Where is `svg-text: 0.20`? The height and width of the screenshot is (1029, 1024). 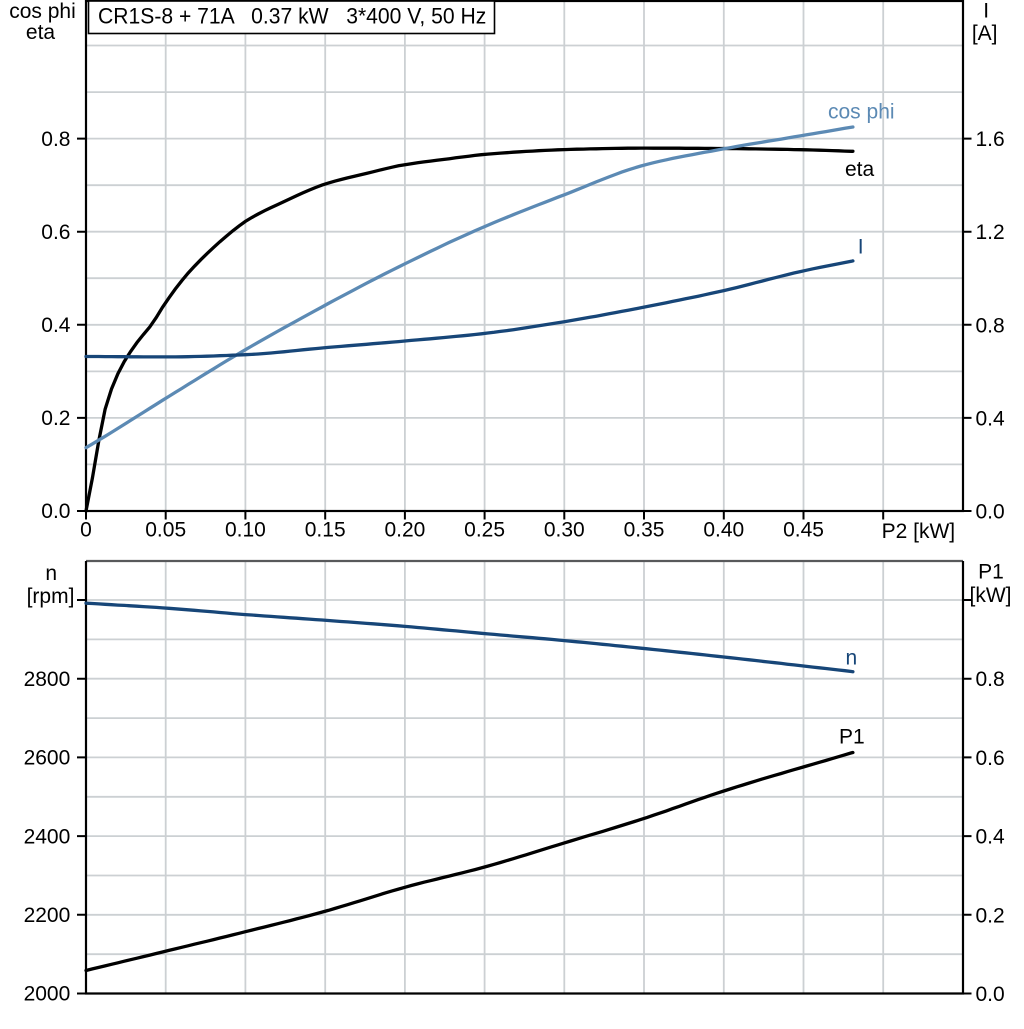
svg-text: 0.20 is located at coordinates (404, 530).